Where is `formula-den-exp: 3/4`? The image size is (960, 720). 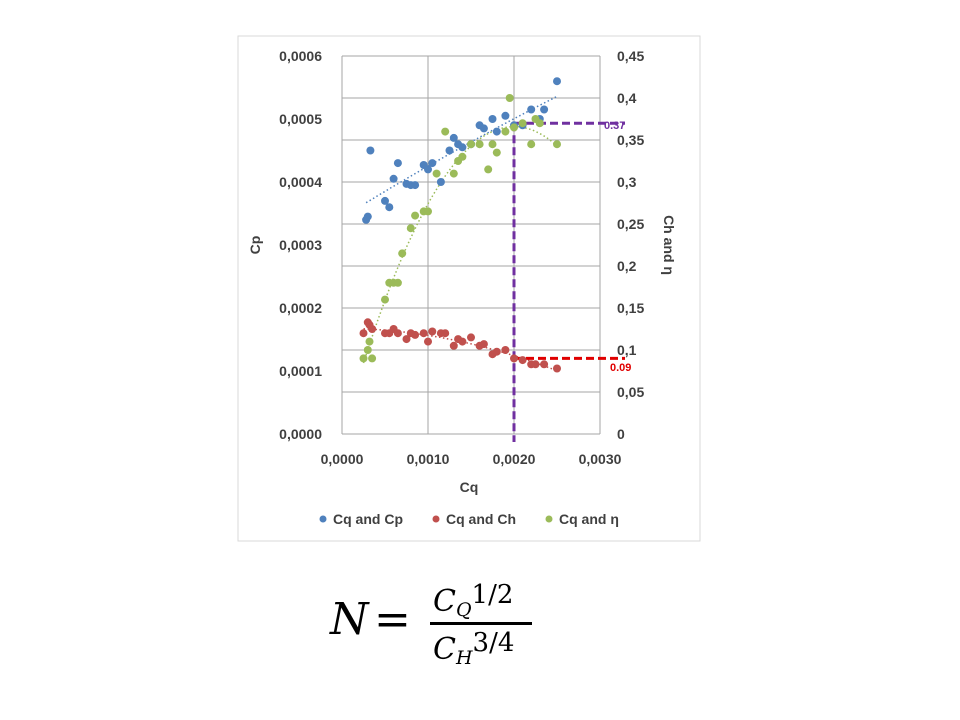
formula-den-exp: 3/4 is located at coordinates (493, 643).